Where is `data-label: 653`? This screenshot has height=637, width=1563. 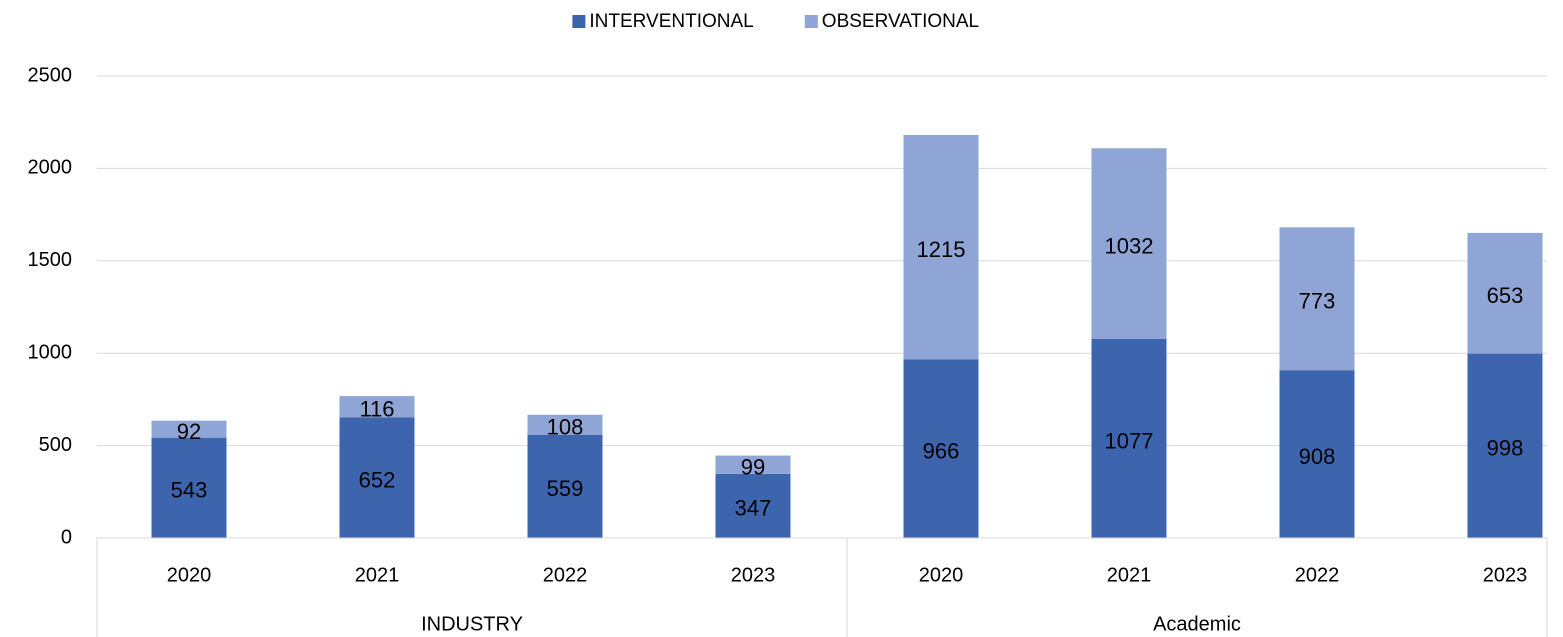 data-label: 653 is located at coordinates (1505, 295).